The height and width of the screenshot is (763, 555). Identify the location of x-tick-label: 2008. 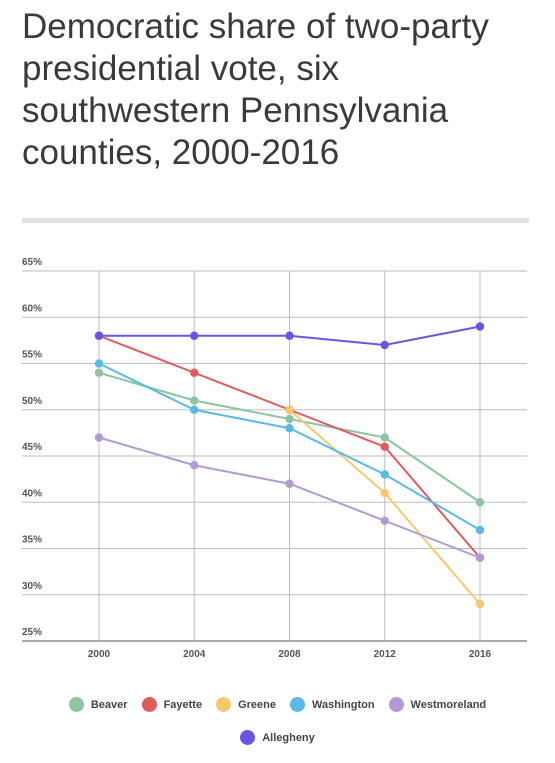
(289, 654).